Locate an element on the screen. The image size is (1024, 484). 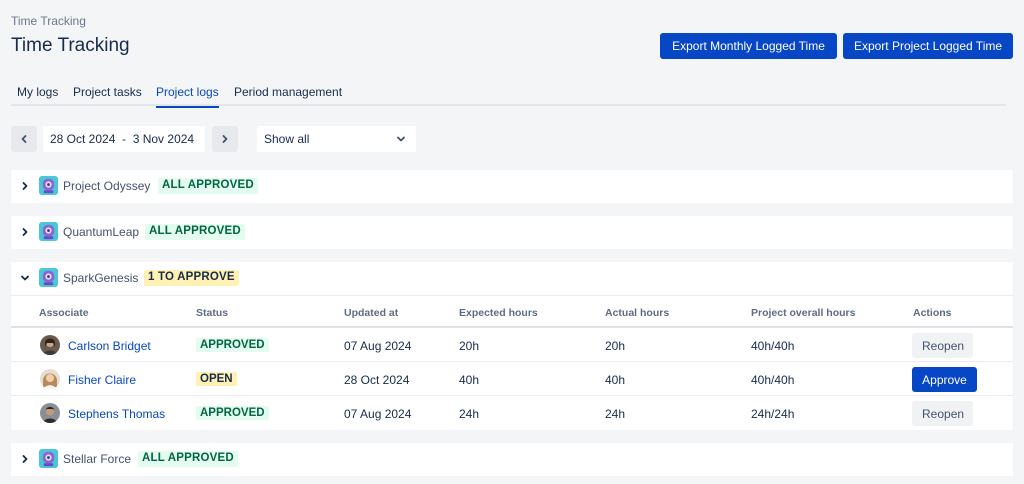
associate-link: Fisher Claire is located at coordinates (102, 380).